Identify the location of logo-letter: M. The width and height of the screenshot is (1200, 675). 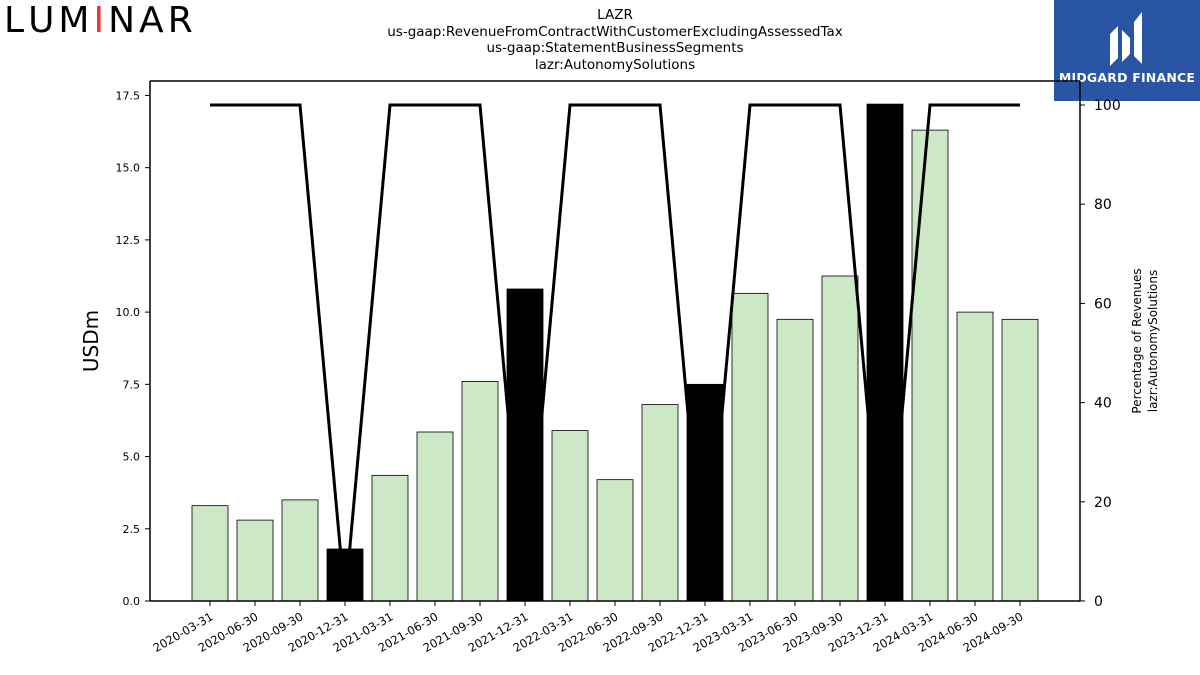
(76, 20).